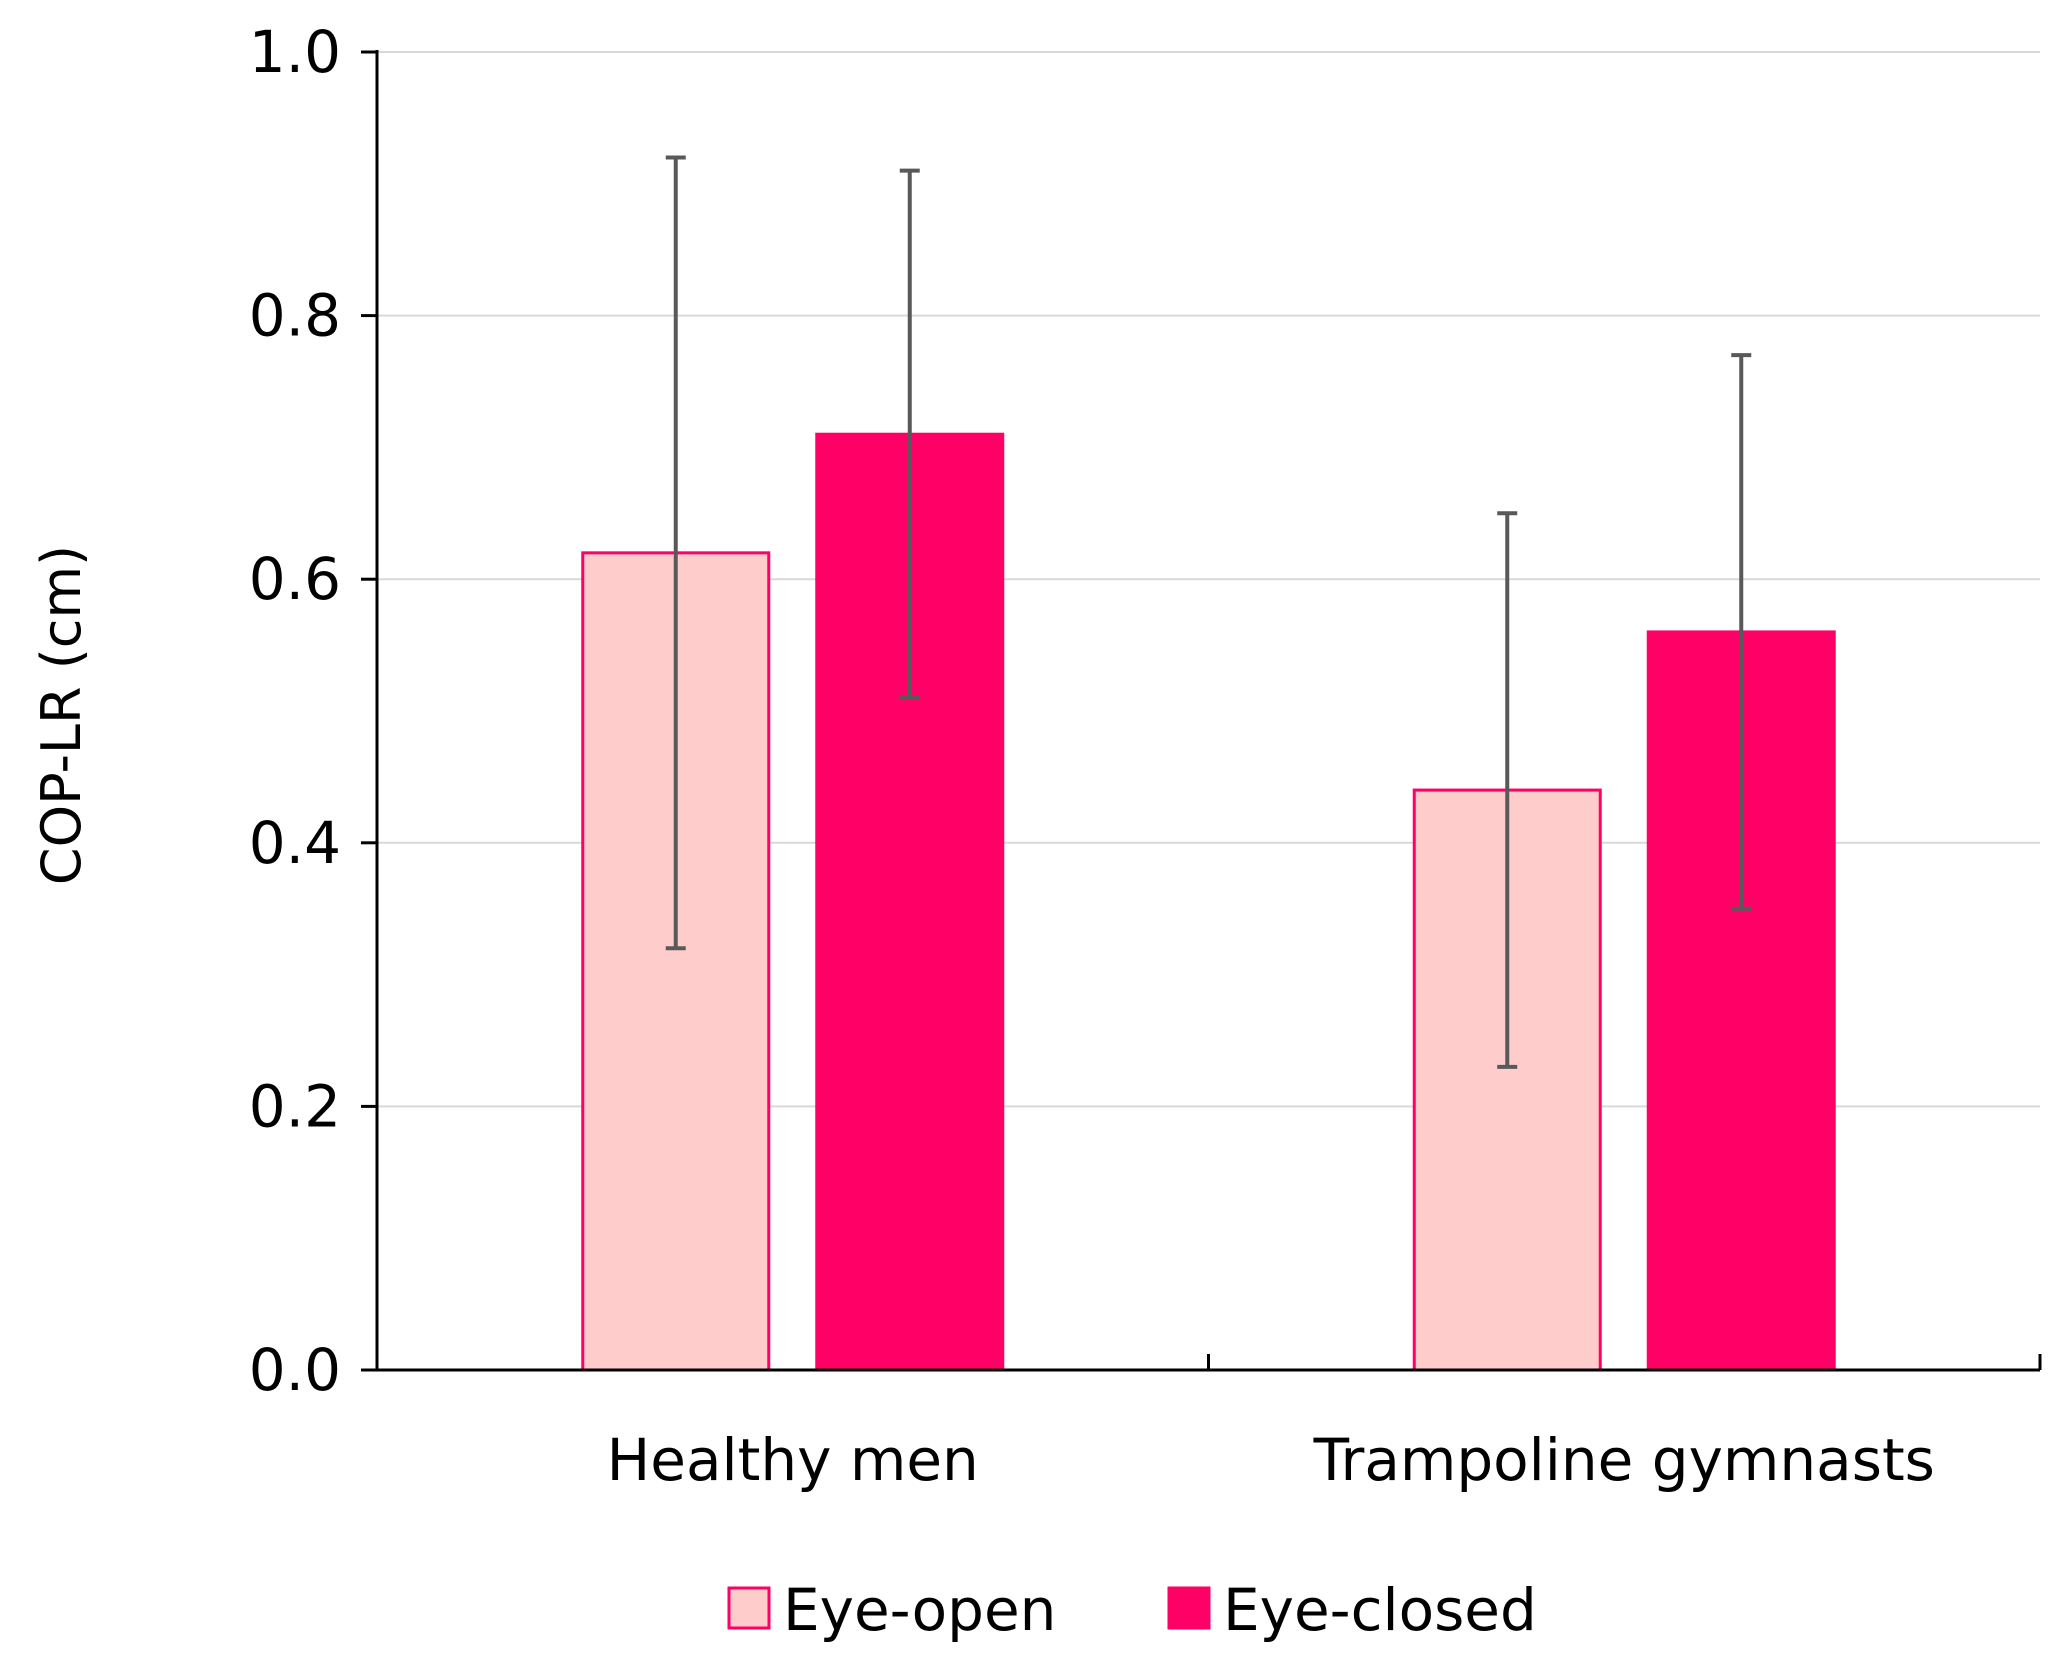 The width and height of the screenshot is (2049, 1661). I want to click on y-tick-label: 0.0, so click(295, 1370).